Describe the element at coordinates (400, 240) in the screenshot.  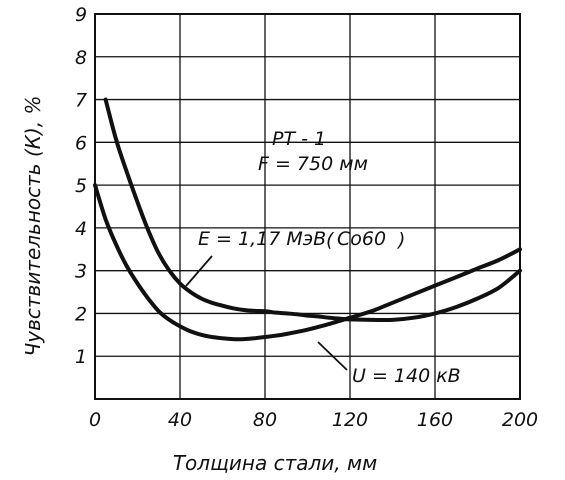
I see `annotation-paren-close: )` at that location.